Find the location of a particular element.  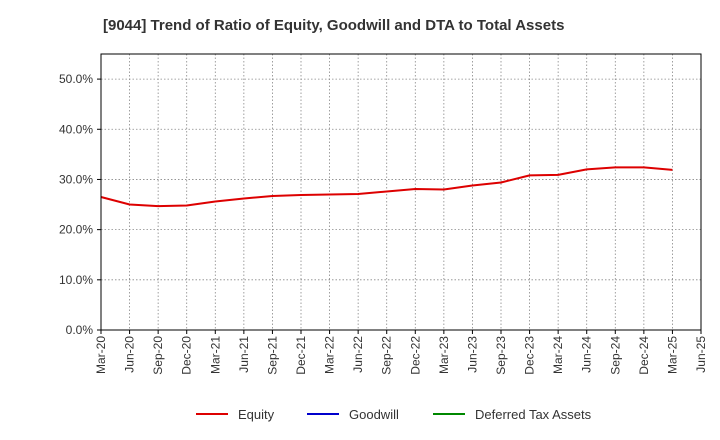

legend: Equity Goodwill Deferred Tax Assets is located at coordinates (394, 414).